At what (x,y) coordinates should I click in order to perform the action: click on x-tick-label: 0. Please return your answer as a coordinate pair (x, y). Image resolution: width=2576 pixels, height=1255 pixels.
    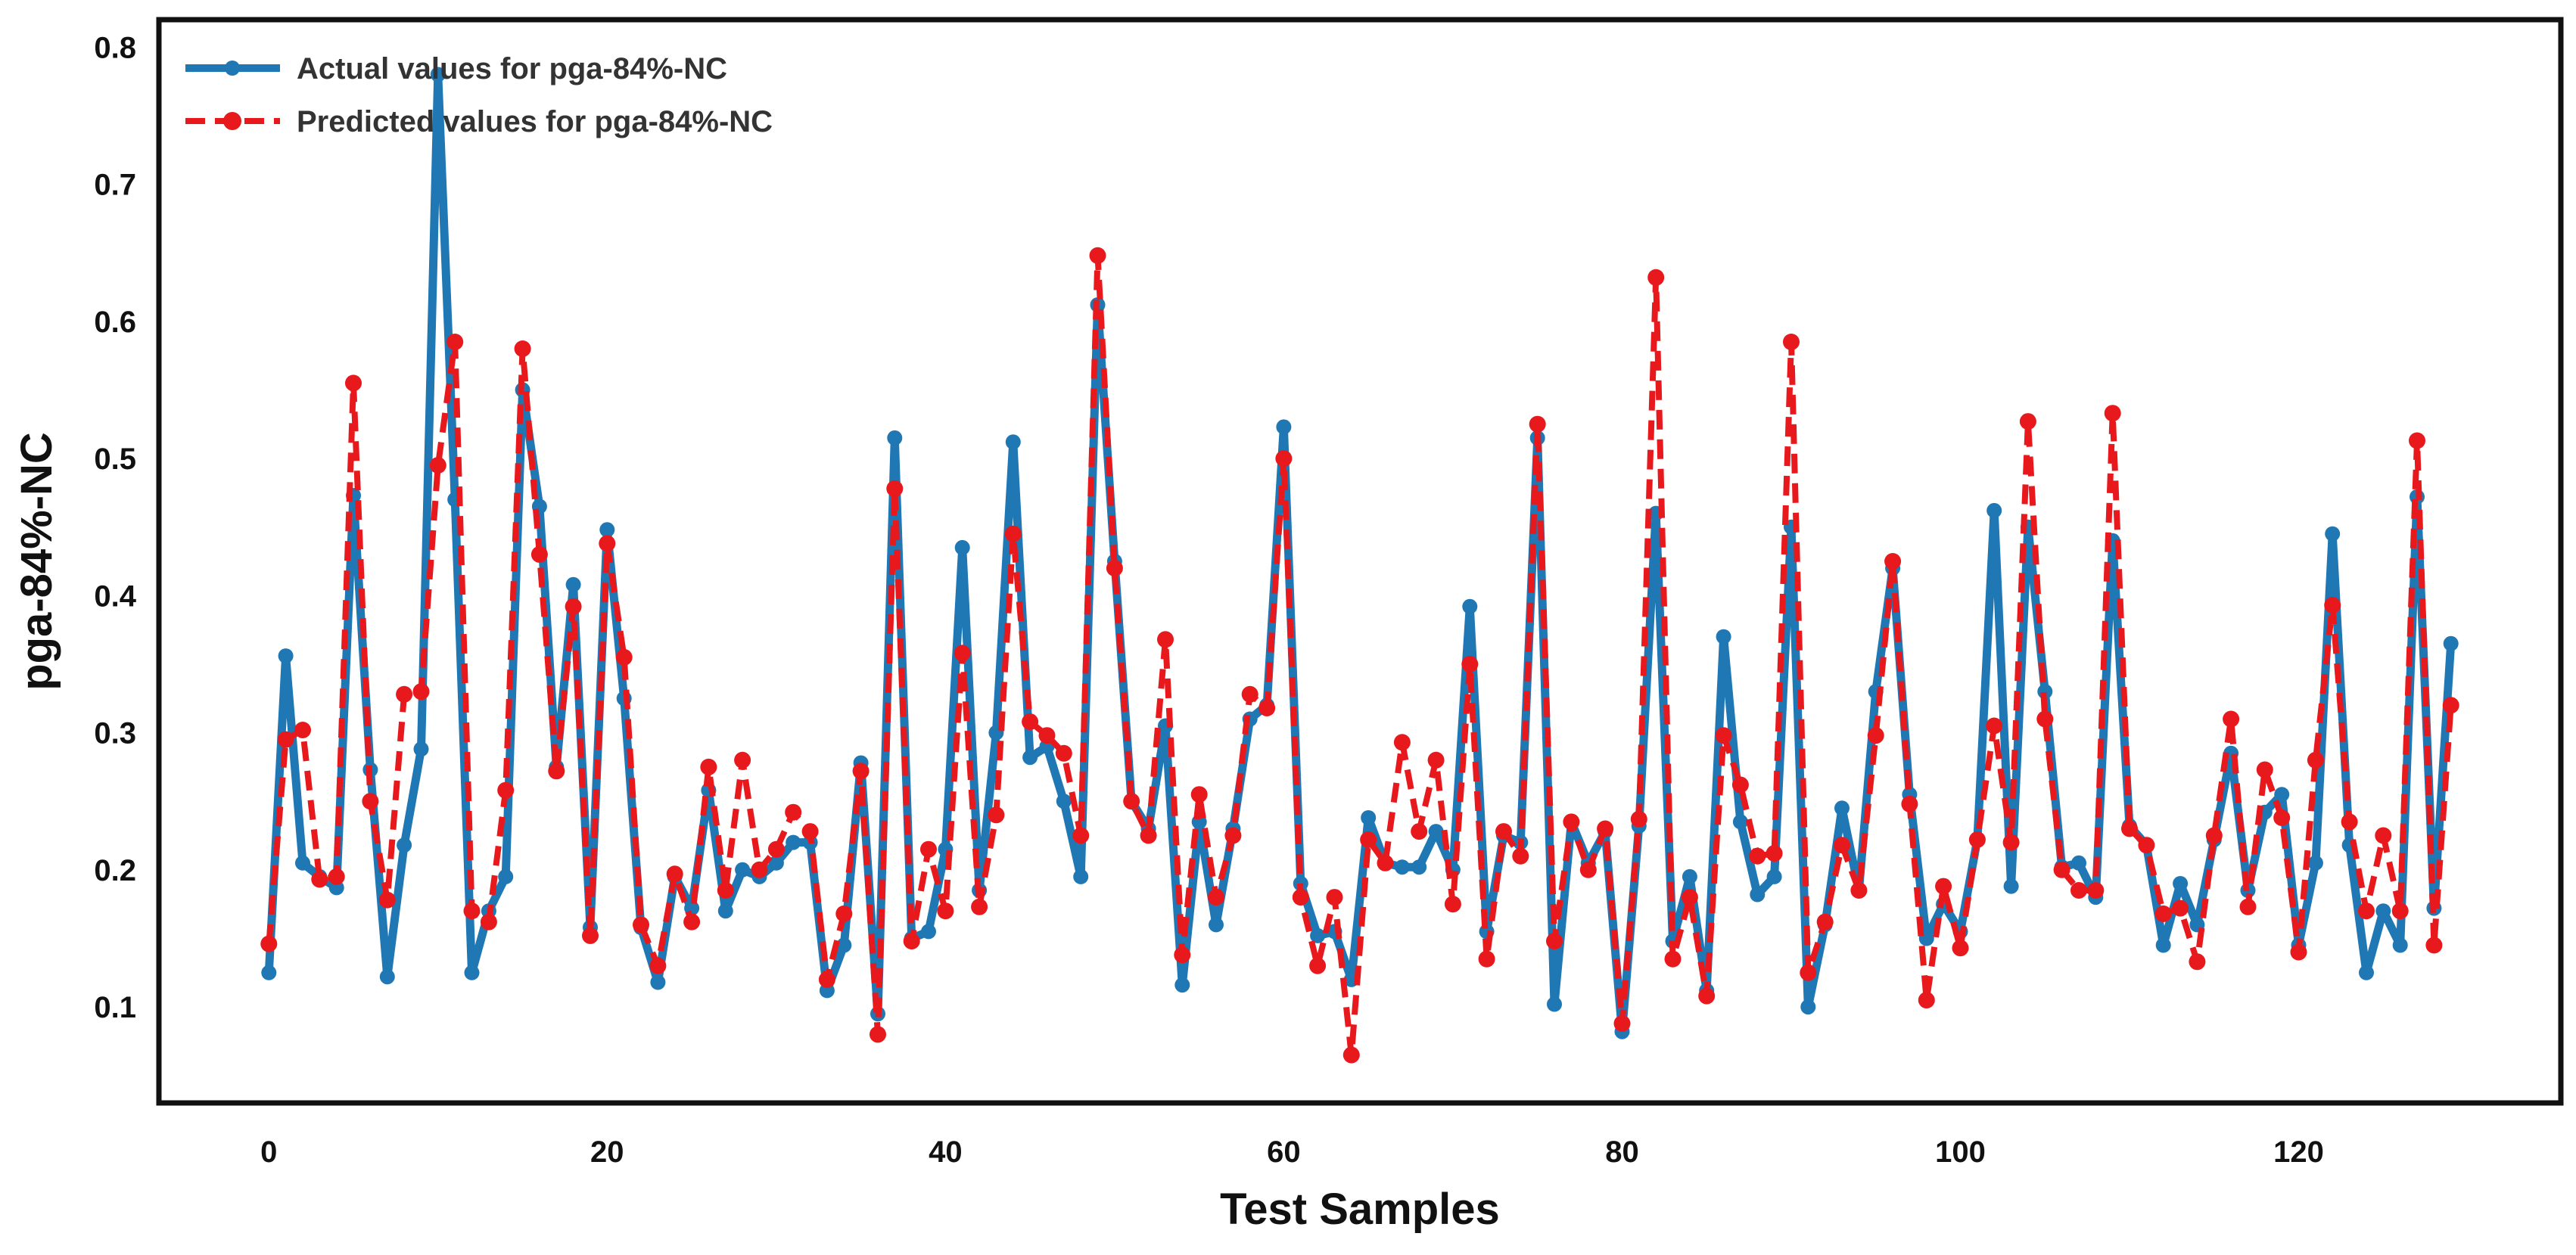
    Looking at the image, I should click on (268, 1152).